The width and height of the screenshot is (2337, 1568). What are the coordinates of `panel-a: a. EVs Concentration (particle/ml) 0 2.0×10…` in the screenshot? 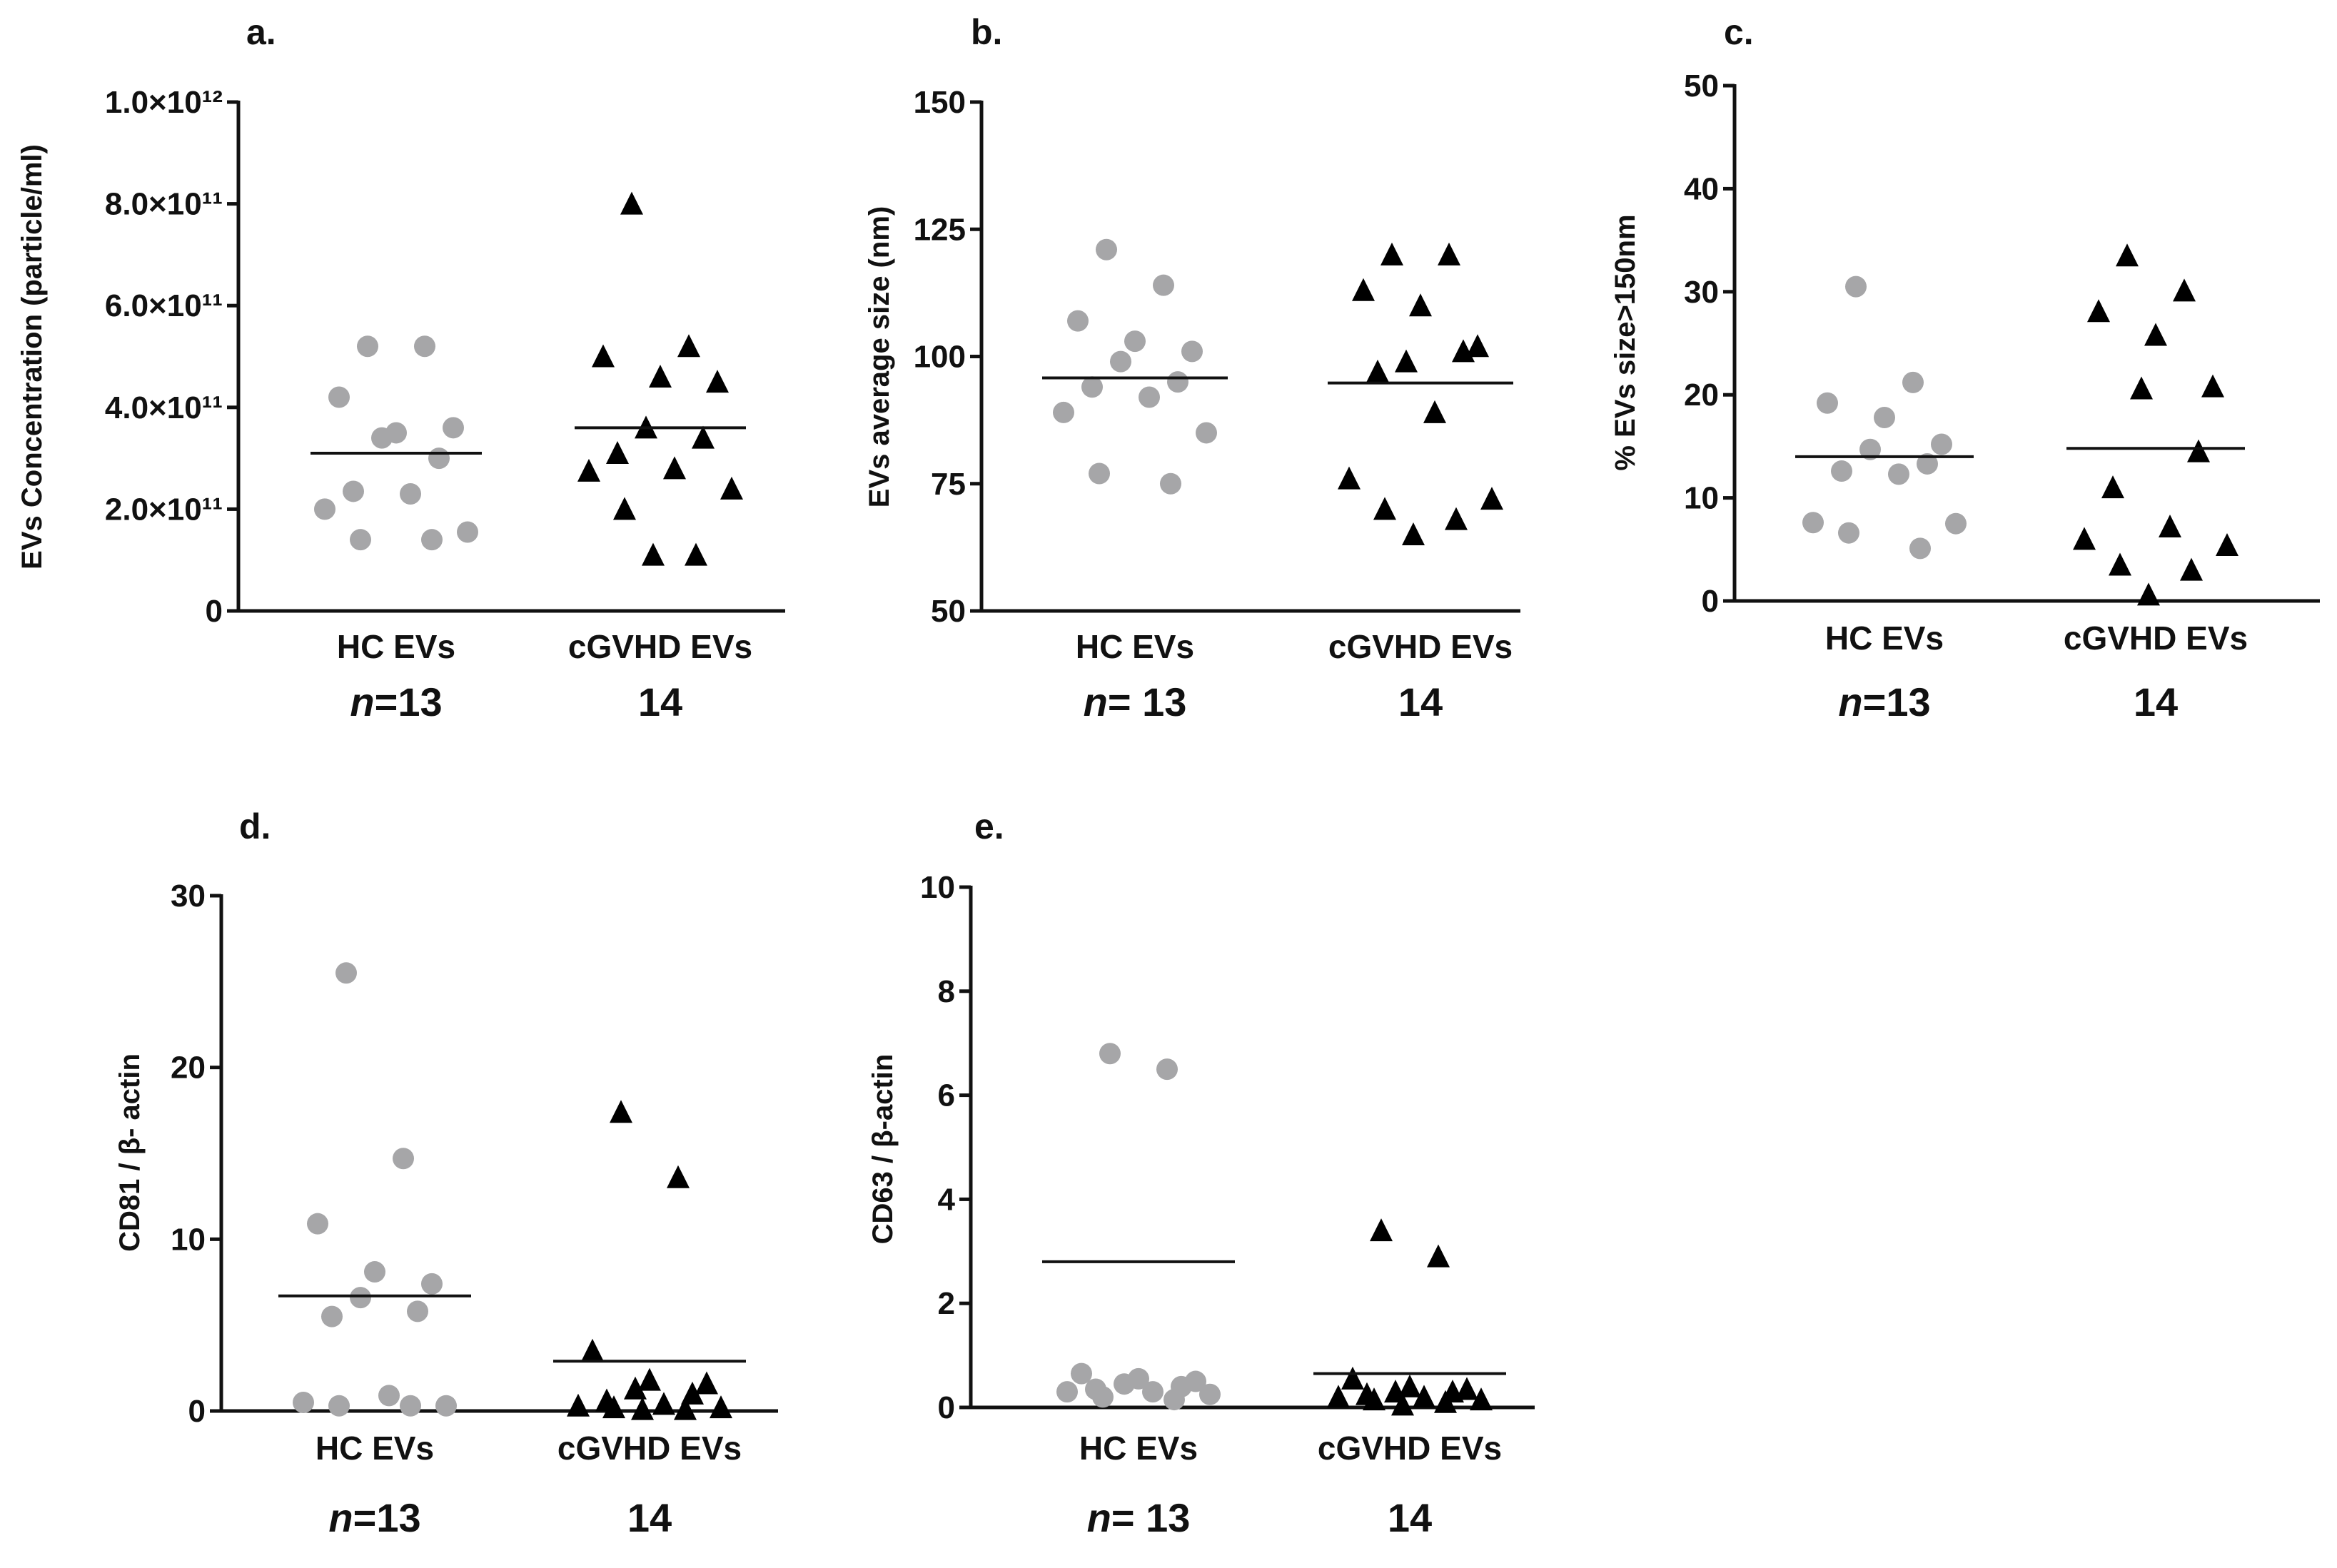 It's located at (400, 368).